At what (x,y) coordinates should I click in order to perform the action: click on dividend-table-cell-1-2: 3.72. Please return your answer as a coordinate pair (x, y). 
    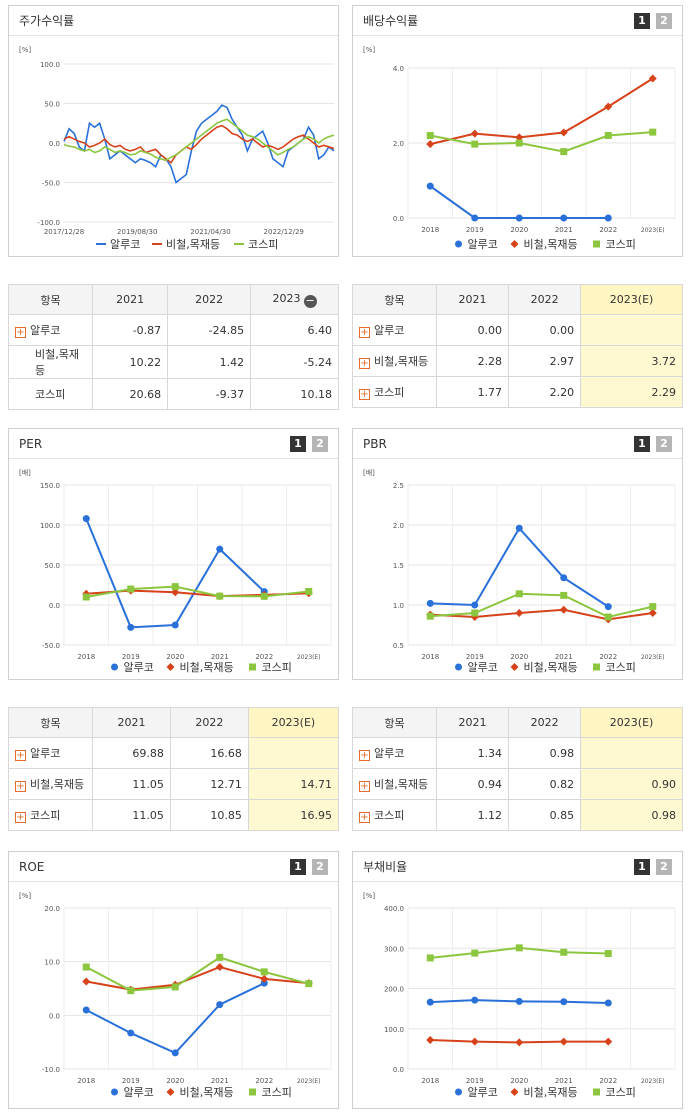
    Looking at the image, I should click on (631, 361).